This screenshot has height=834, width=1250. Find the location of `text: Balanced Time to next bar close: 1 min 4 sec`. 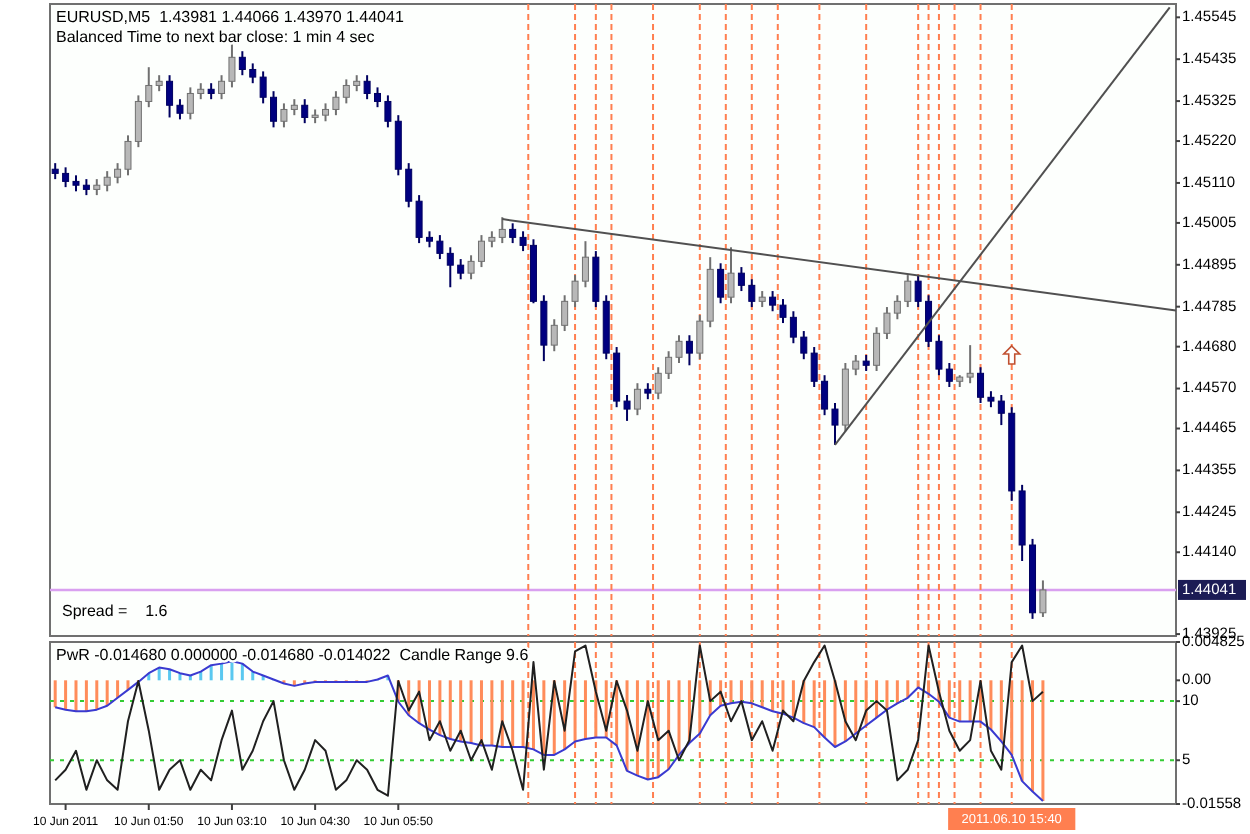

text: Balanced Time to next bar close: 1 min 4 sec is located at coordinates (215, 37).